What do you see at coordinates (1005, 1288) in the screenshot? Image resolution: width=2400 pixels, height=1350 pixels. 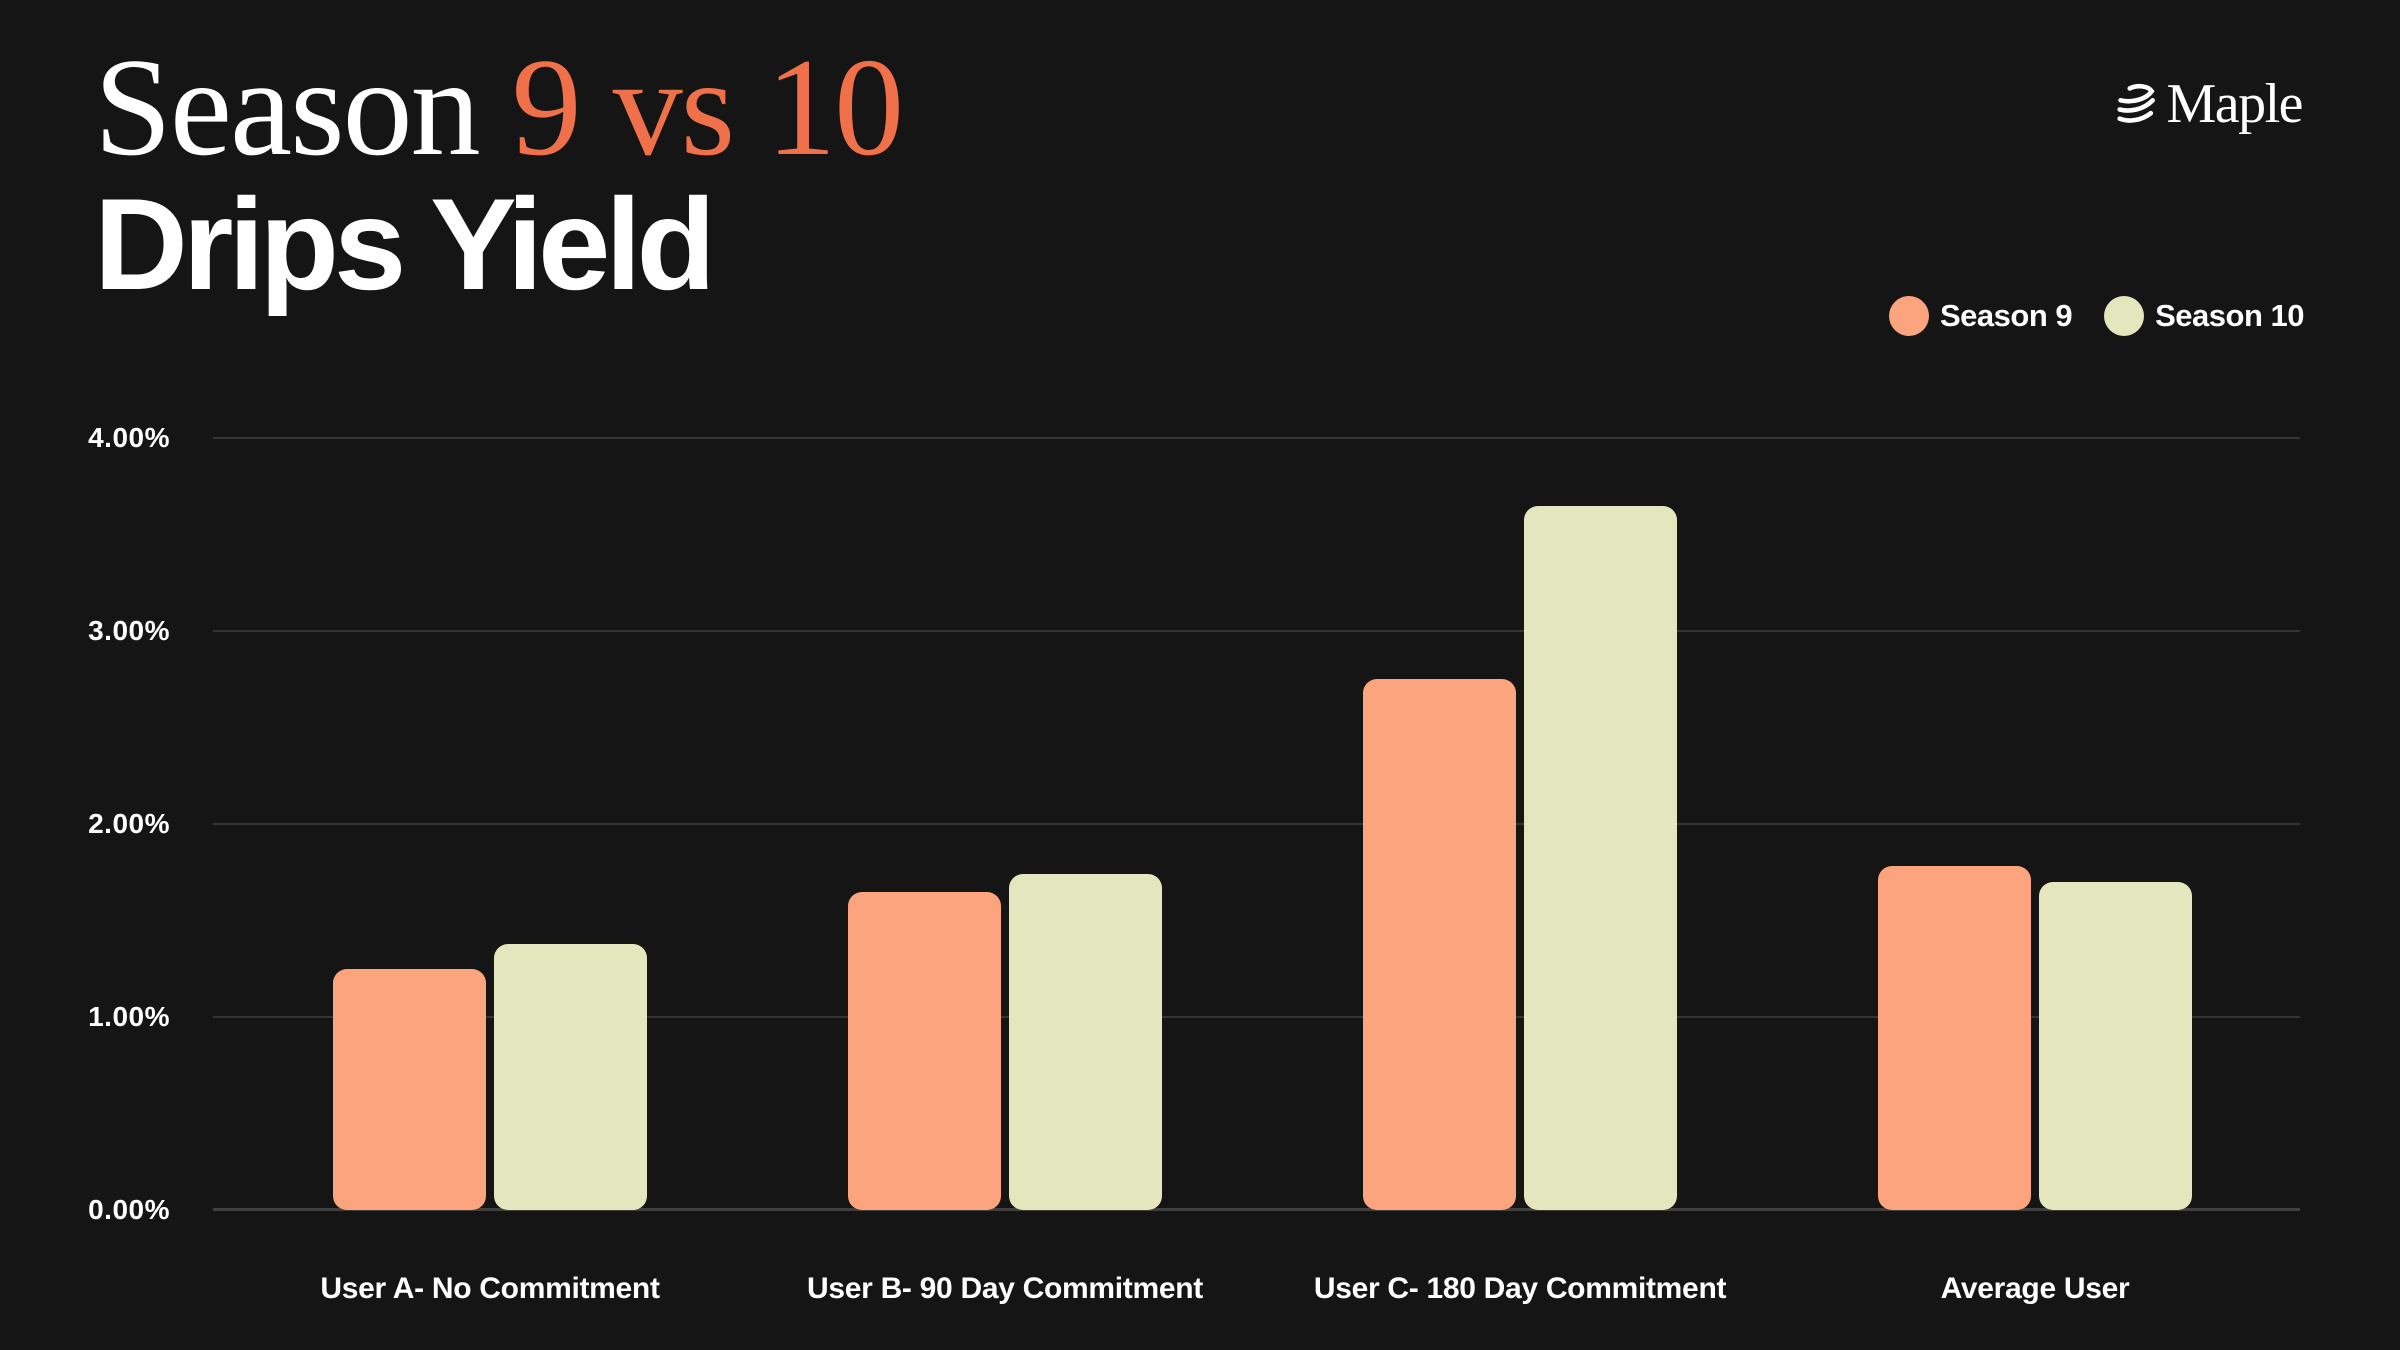 I see `x-axis-label-group-2: User B- 90 Day Commitment` at bounding box center [1005, 1288].